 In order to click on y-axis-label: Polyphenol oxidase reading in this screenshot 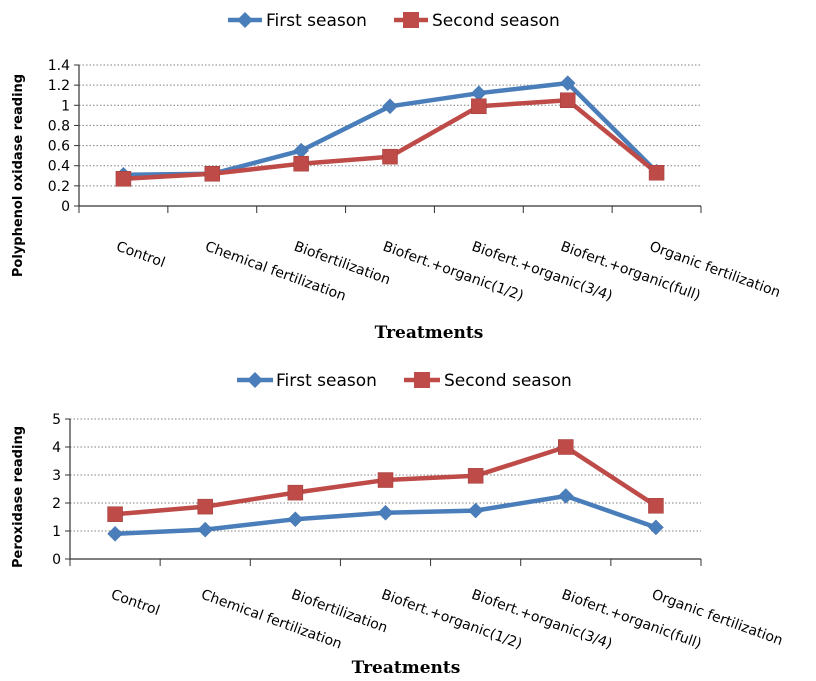, I will do `click(18, 175)`.